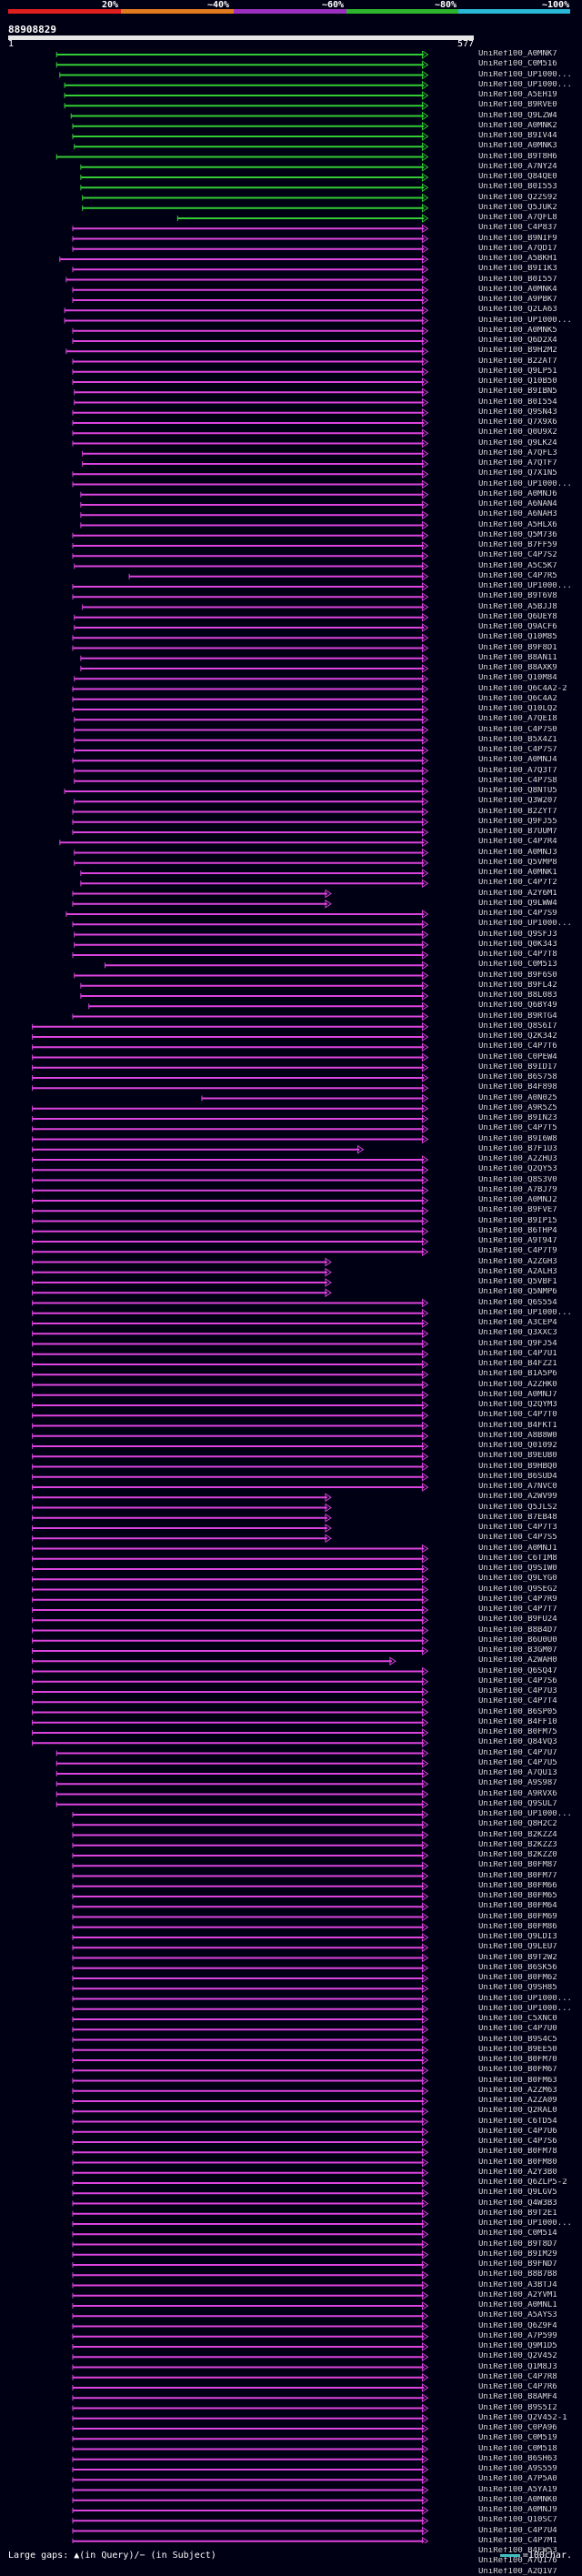  What do you see at coordinates (517, 2397) in the screenshot?
I see `hit-label: UniRef100_B8AMF4` at bounding box center [517, 2397].